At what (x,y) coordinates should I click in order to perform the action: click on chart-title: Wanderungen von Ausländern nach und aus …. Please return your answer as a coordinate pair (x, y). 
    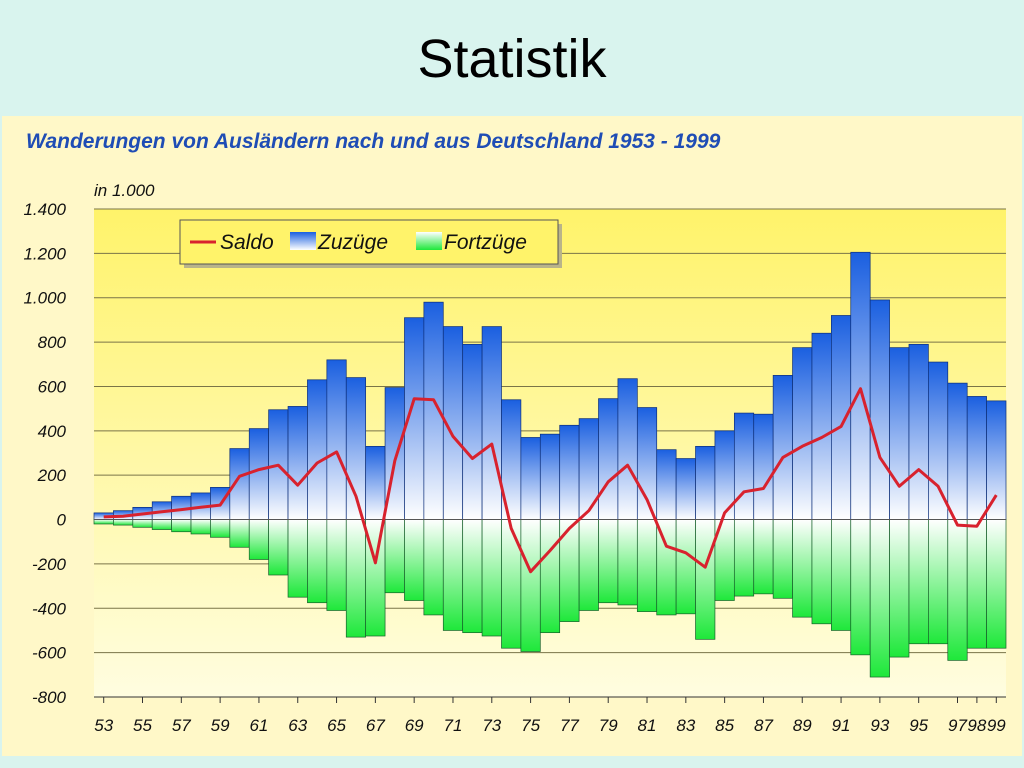
    Looking at the image, I should click on (373, 141).